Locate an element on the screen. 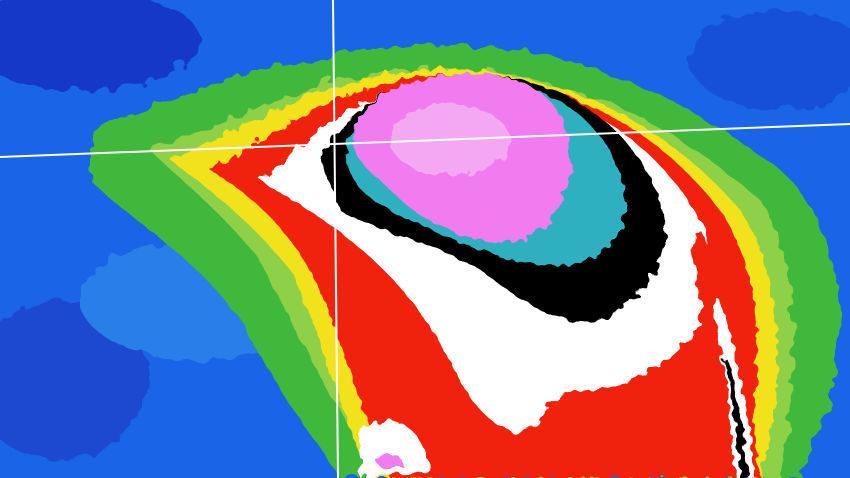 This screenshot has height=478, width=850. latitude-line is located at coordinates (425, 140).